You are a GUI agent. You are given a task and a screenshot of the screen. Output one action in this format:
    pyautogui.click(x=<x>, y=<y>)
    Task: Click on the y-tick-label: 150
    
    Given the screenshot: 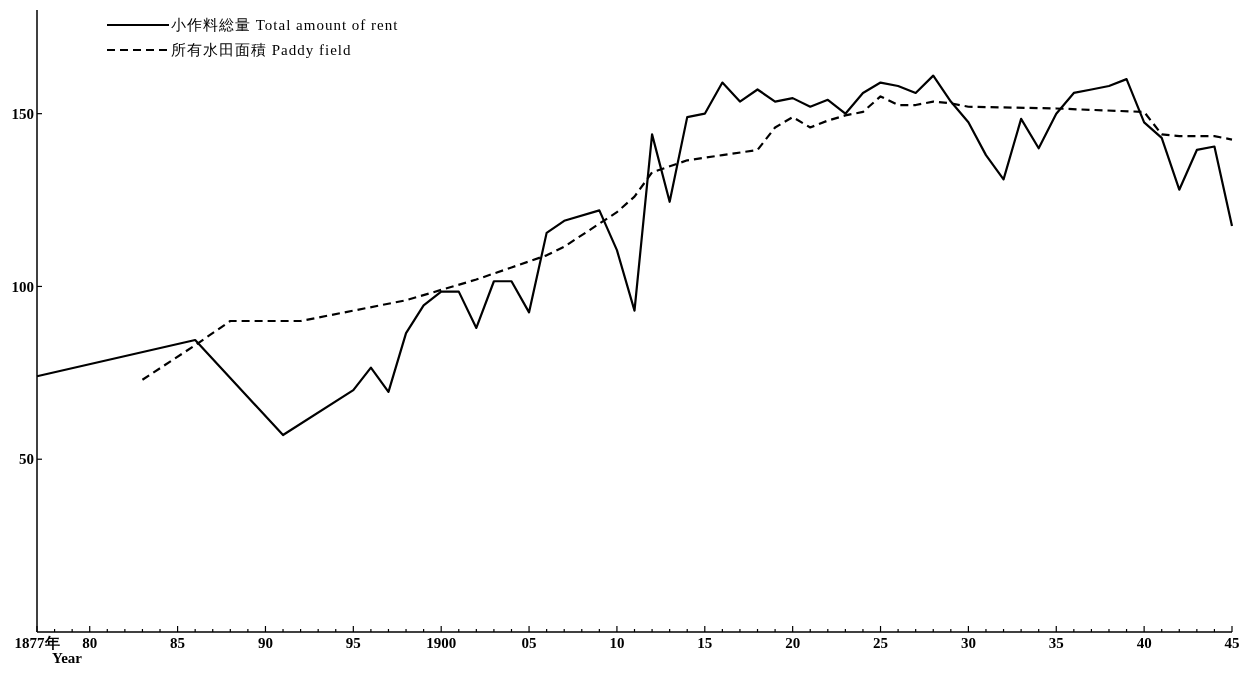 What is the action you would take?
    pyautogui.click(x=22, y=113)
    